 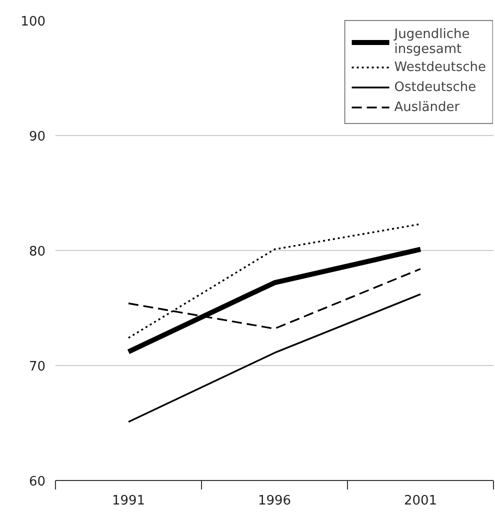 I want to click on x-tick-label: 1991, so click(x=129, y=501).